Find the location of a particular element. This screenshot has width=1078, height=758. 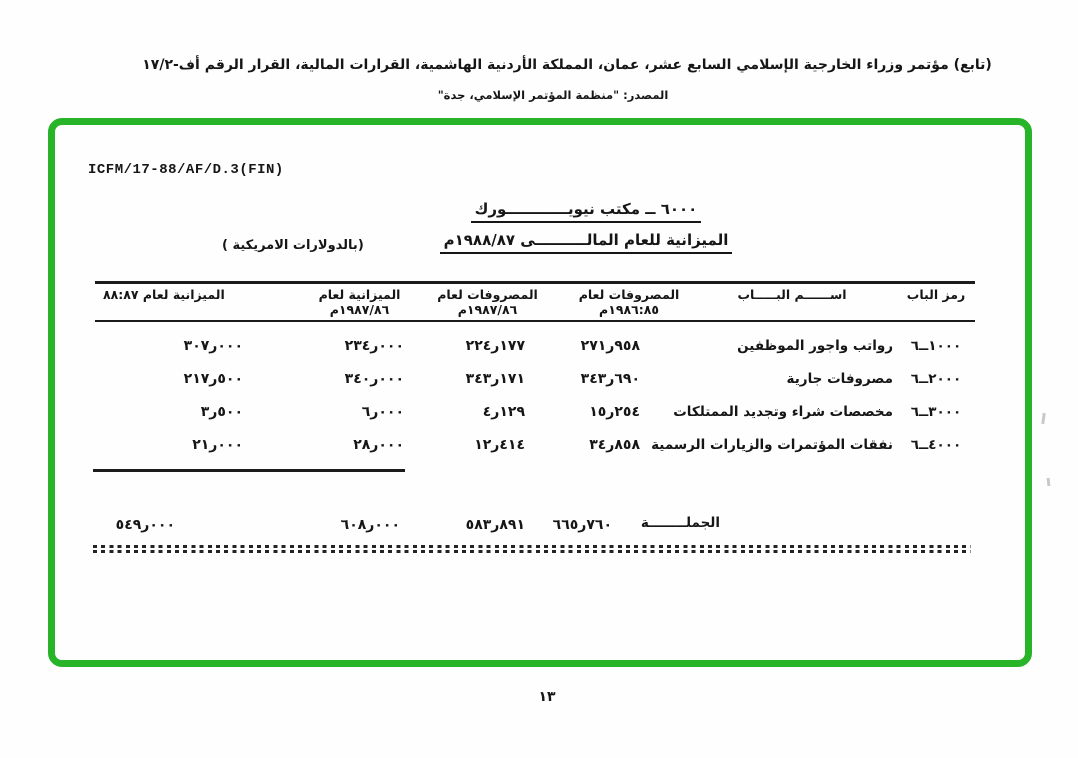

amount-exp-8586: ٢٧١ر٩٥٨ is located at coordinates (610, 345).